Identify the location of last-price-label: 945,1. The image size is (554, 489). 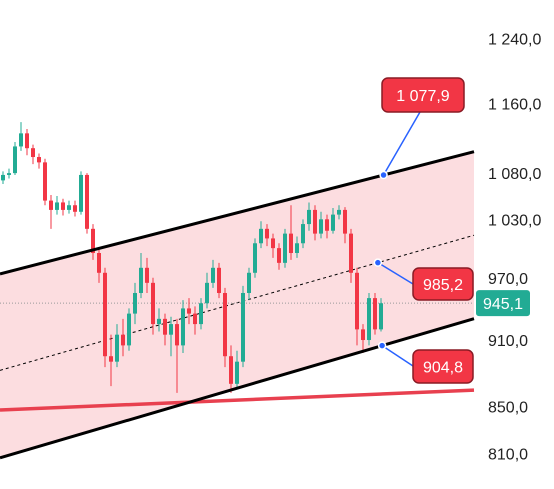
(503, 304).